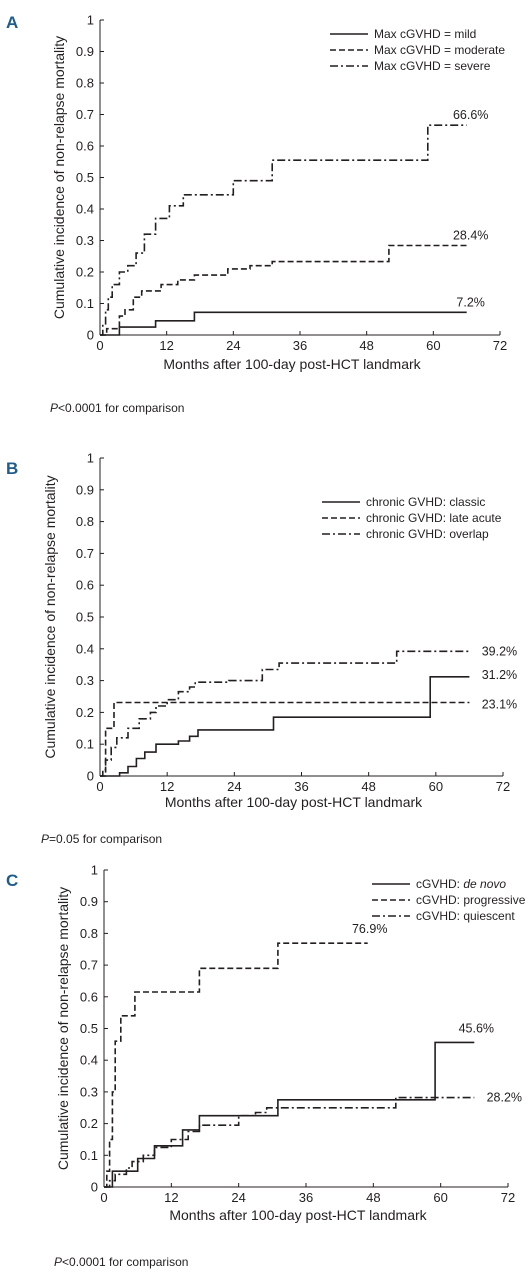 This screenshot has width=528, height=1280. What do you see at coordinates (85, 272) in the screenshot?
I see `chart-a-ytick-label: 0.2` at bounding box center [85, 272].